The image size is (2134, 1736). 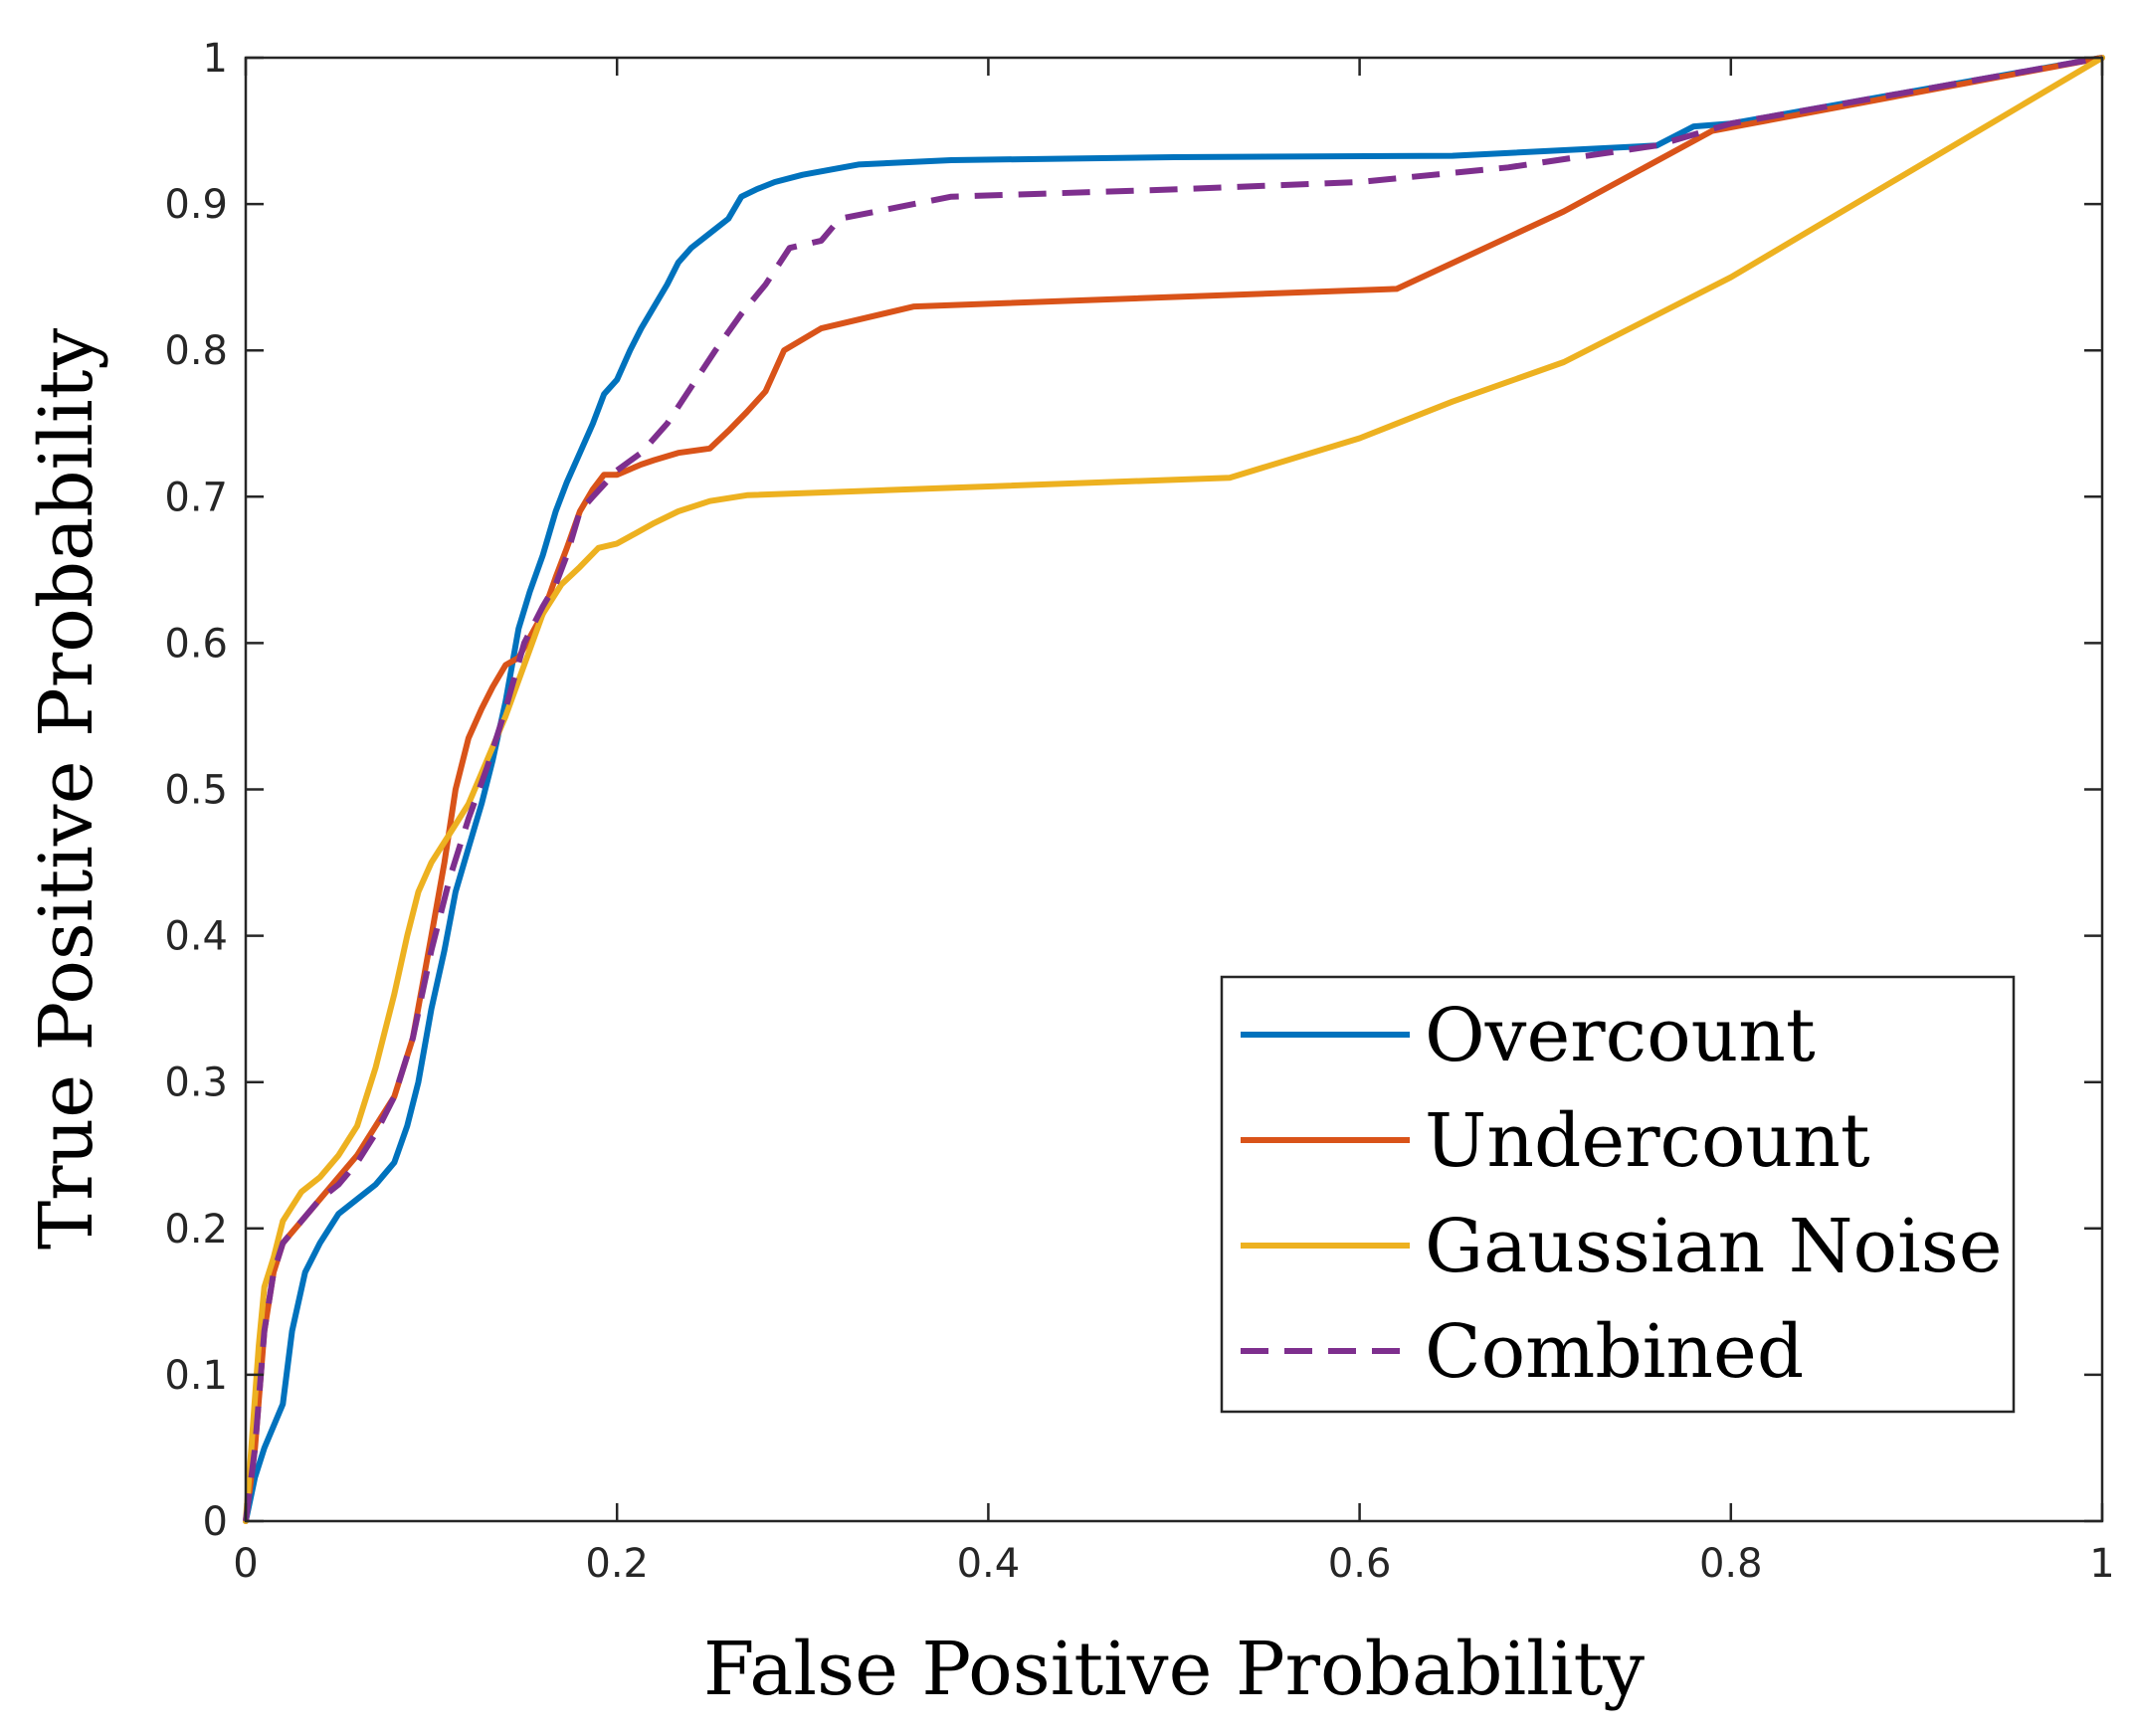 What do you see at coordinates (196, 1084) in the screenshot?
I see `y-tick-label: 0.3` at bounding box center [196, 1084].